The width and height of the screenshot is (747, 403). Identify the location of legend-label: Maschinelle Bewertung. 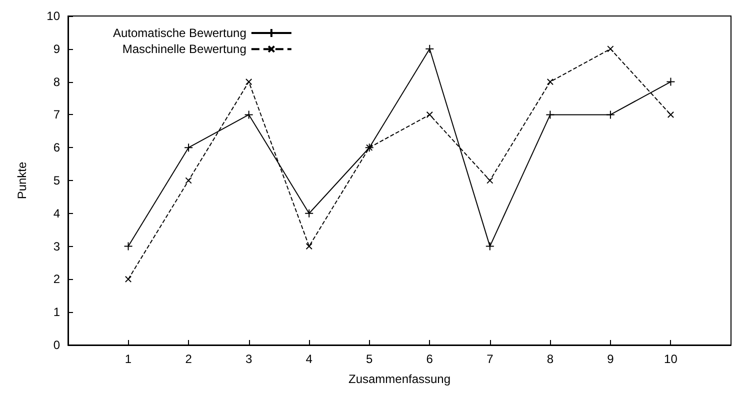
(184, 49).